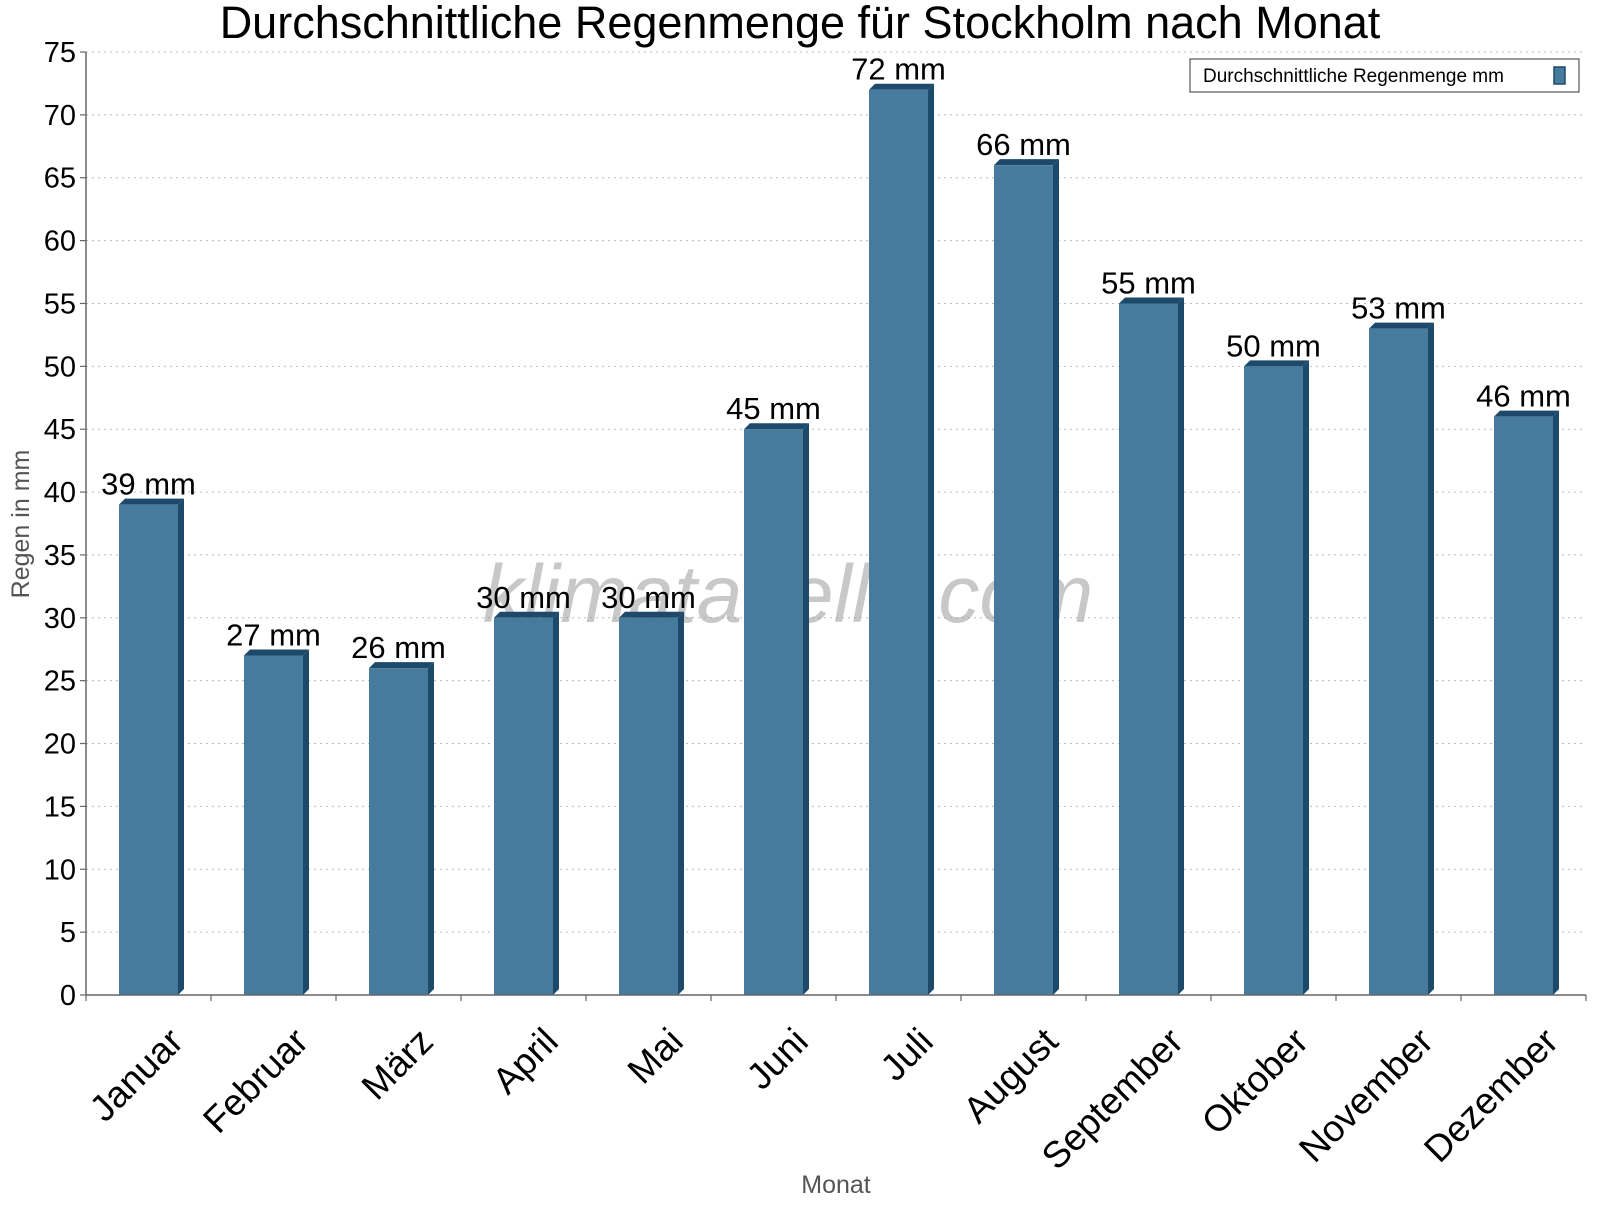  Describe the element at coordinates (60, 493) in the screenshot. I see `y-tick-label: 40` at that location.